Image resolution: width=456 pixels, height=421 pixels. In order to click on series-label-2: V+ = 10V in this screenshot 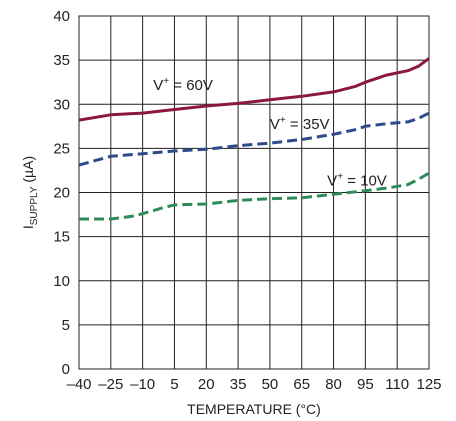, I will do `click(357, 180)`.